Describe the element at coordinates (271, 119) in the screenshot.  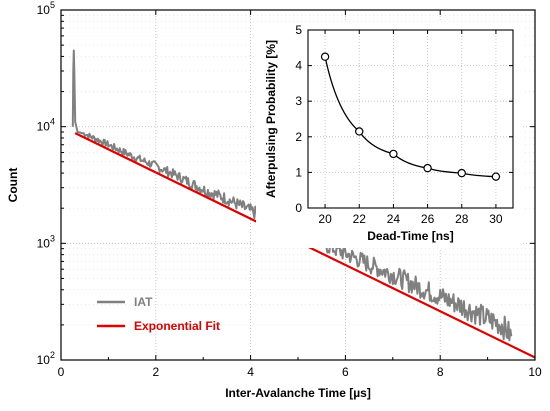
I see `inset-y-axis-title: Afterpulsing Probability [%]` at that location.